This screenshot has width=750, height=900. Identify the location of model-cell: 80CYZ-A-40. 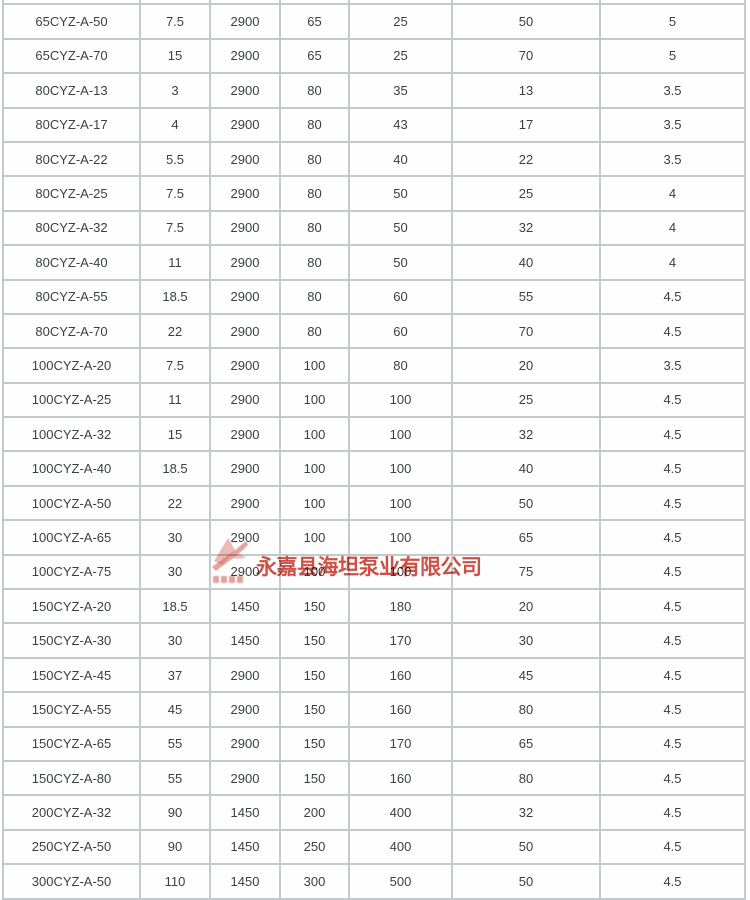
(71, 262).